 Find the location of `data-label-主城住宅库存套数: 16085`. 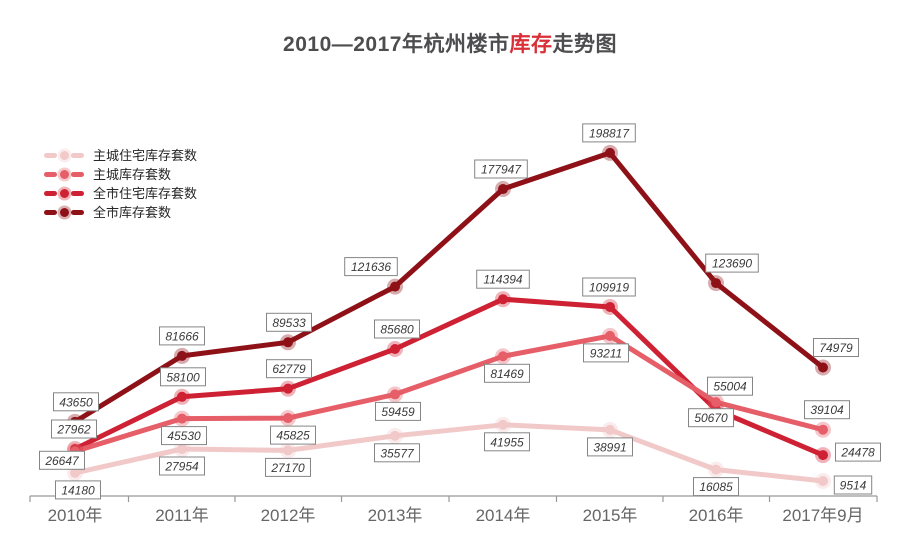

data-label-主城住宅库存套数: 16085 is located at coordinates (716, 487).